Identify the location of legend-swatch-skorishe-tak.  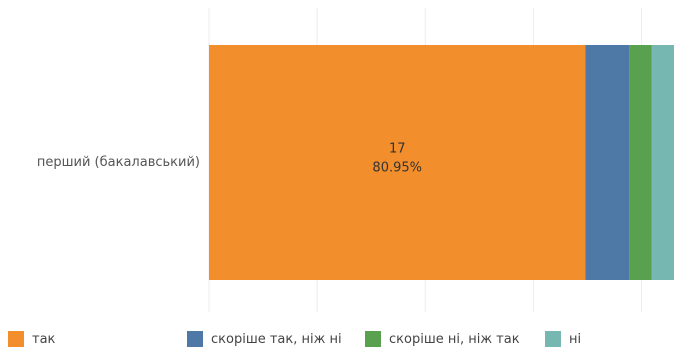
(195, 339).